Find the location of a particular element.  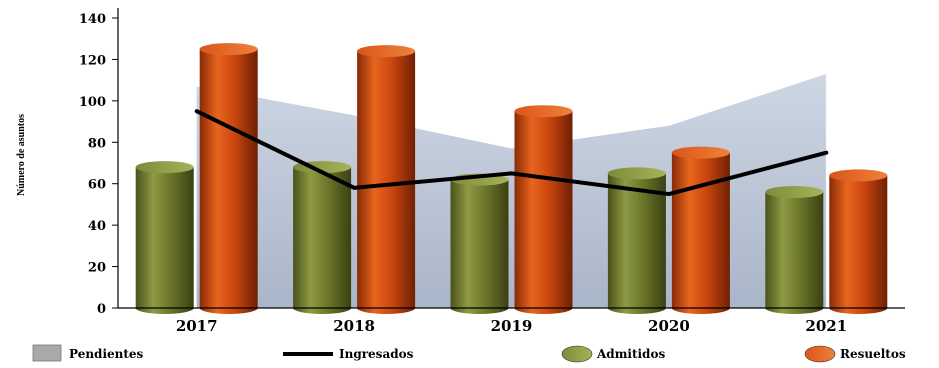

admitidos-bar-2019 is located at coordinates (479, 243).